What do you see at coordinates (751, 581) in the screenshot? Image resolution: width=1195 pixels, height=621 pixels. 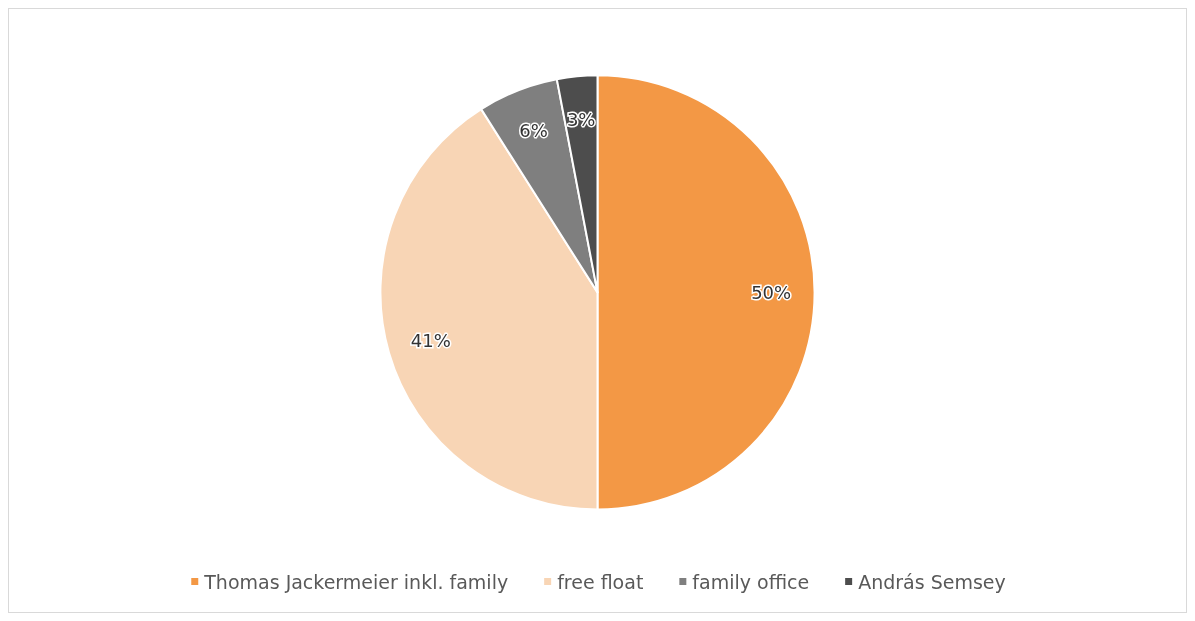 I see `legend-label: family office` at bounding box center [751, 581].